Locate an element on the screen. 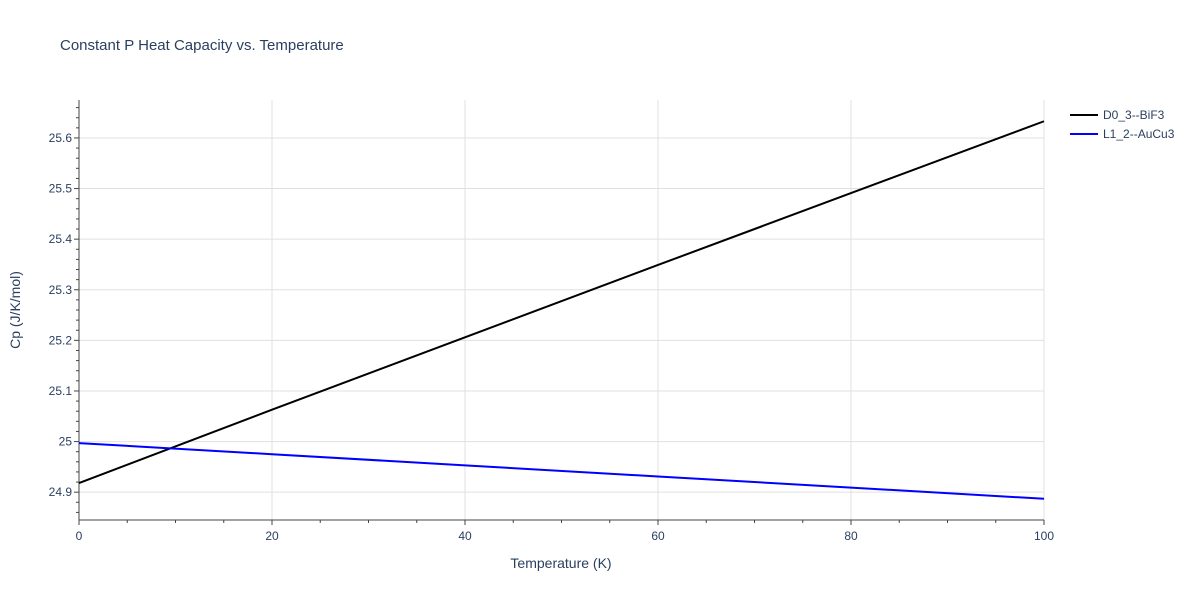  x-tick-label: 100 is located at coordinates (1044, 536).